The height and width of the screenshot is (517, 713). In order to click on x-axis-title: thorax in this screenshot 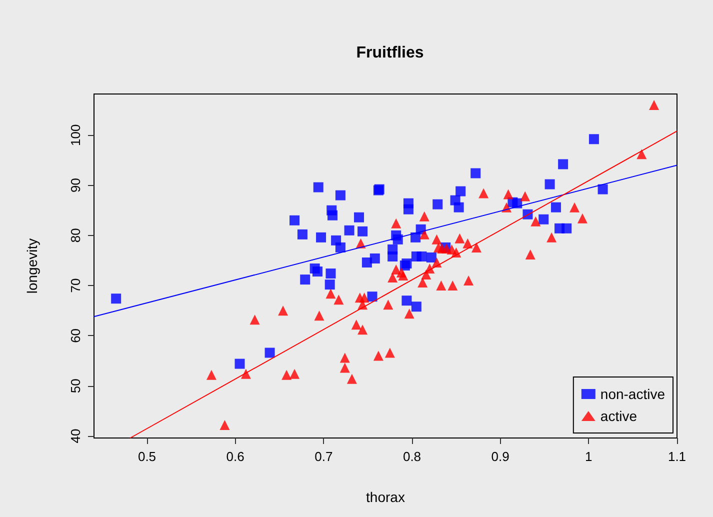, I will do `click(385, 497)`.